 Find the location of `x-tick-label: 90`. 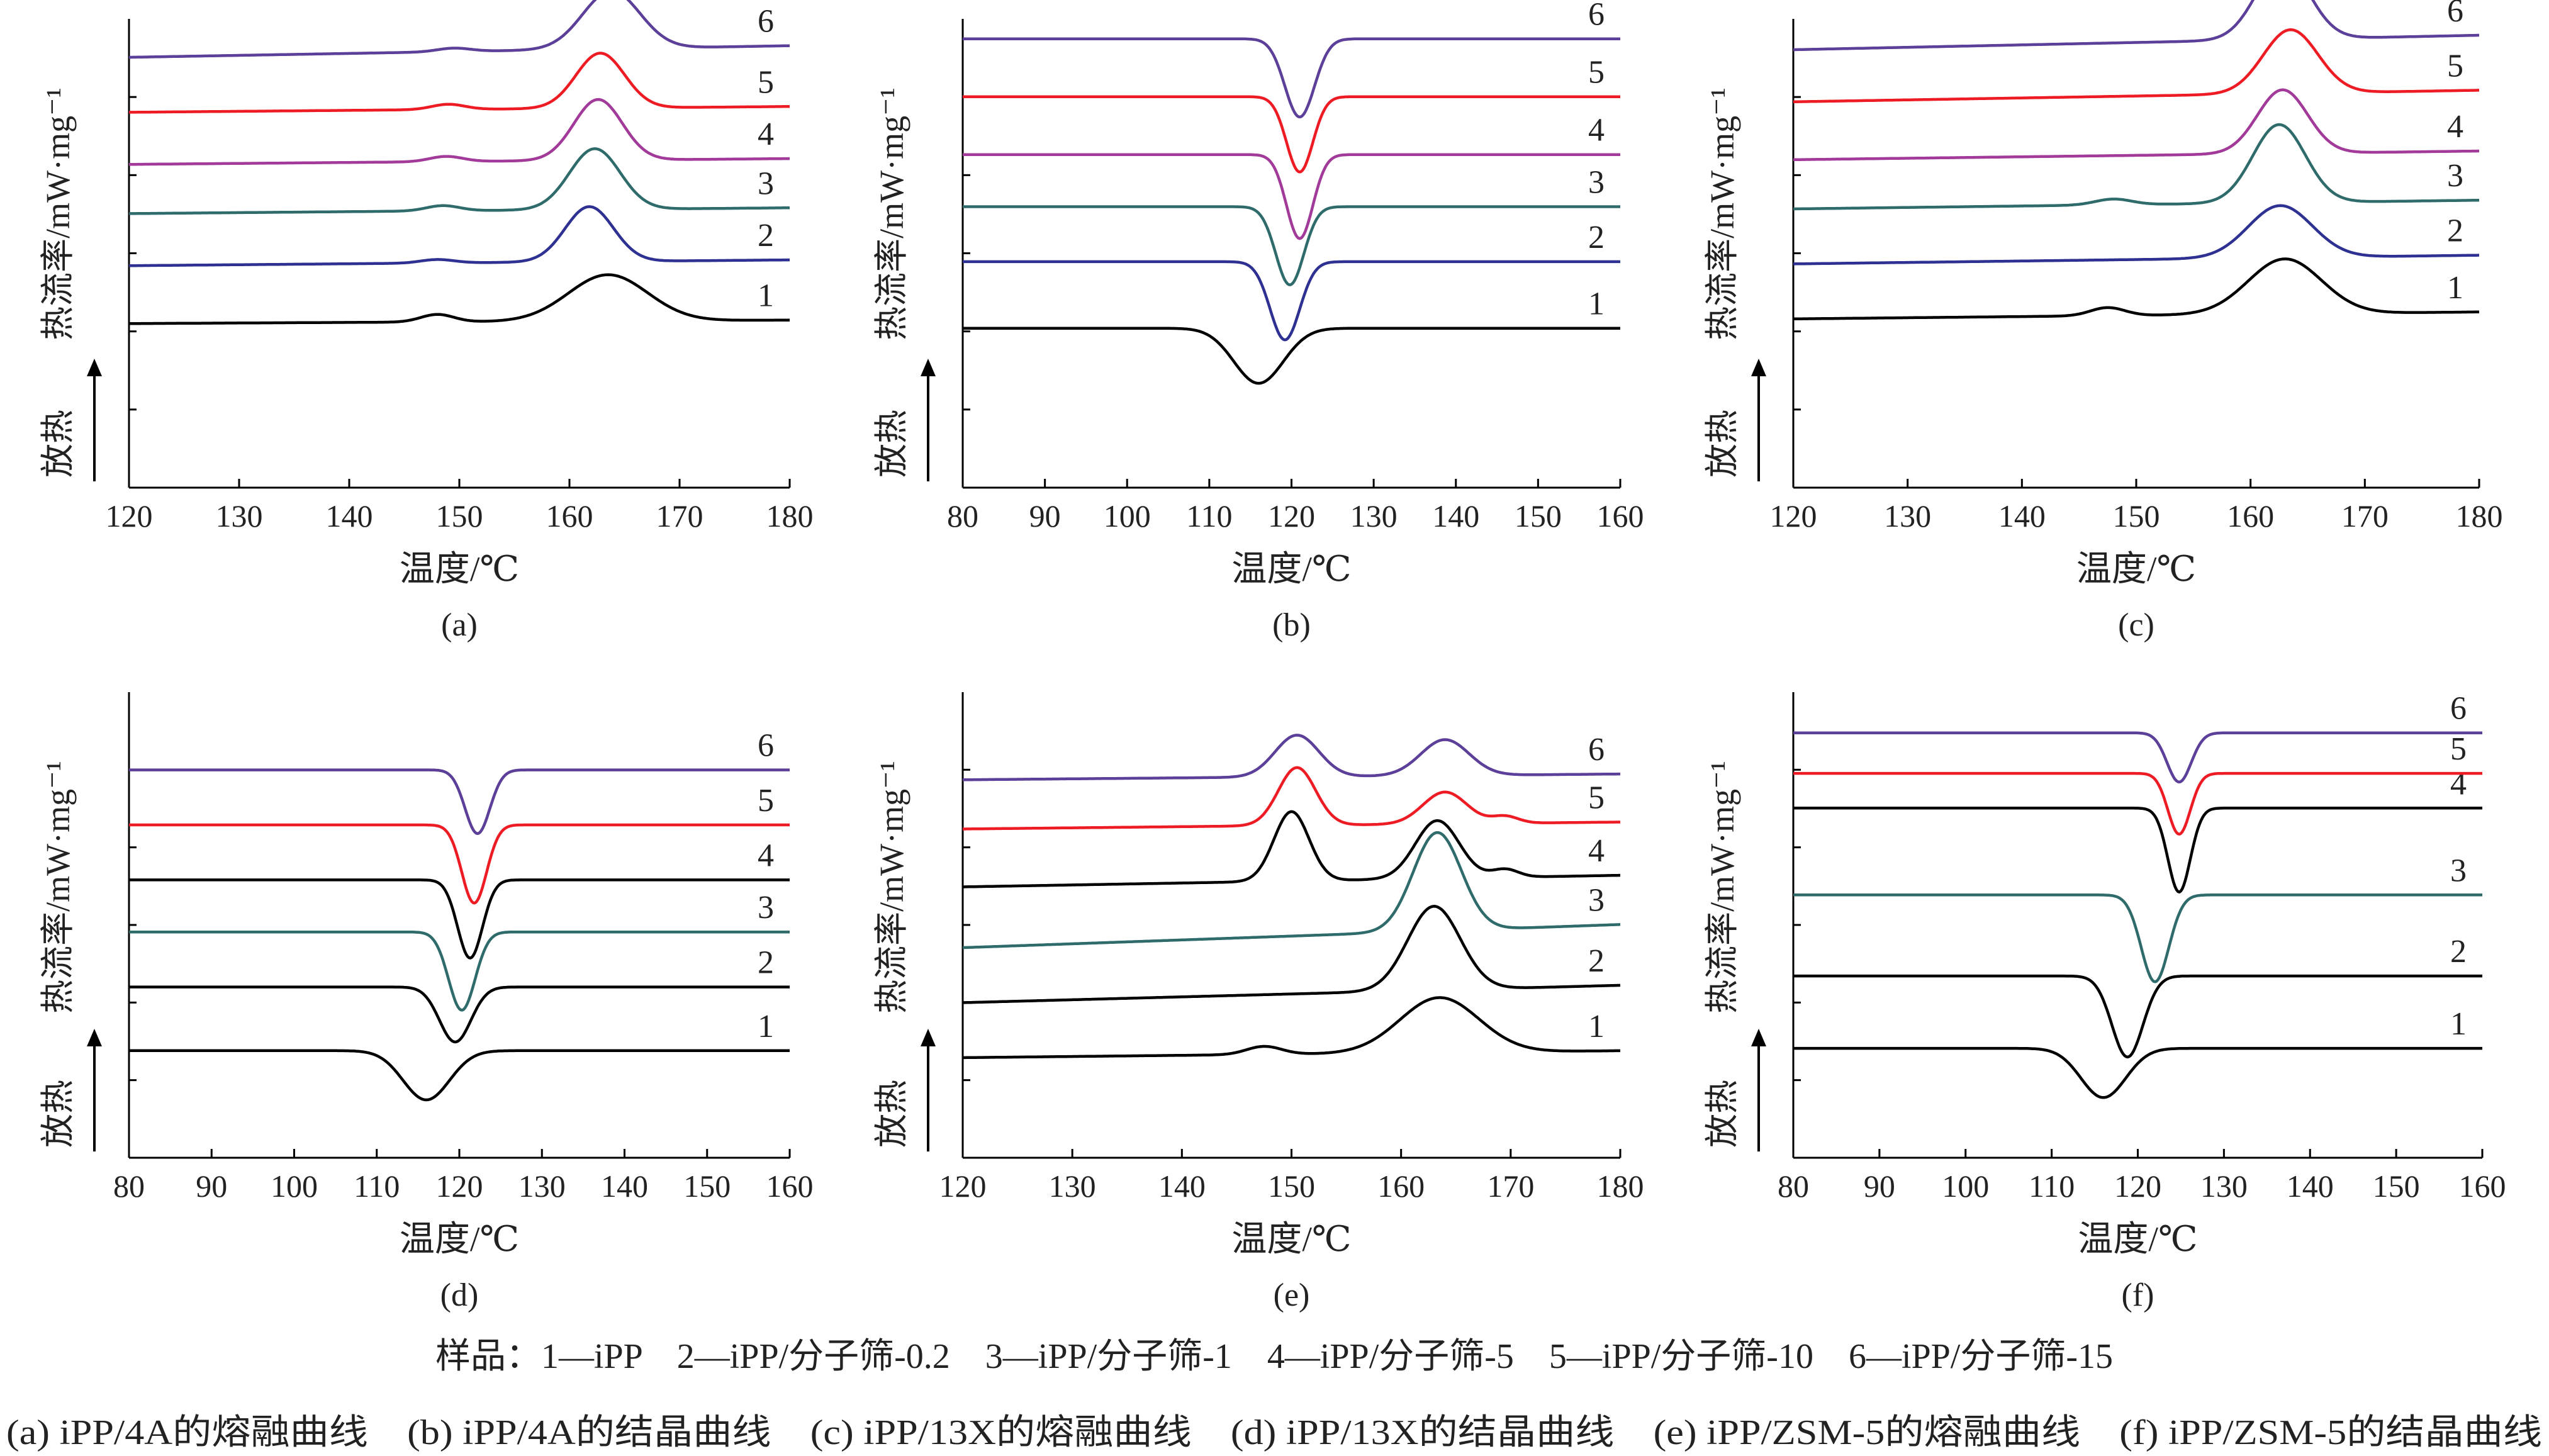

x-tick-label: 90 is located at coordinates (1879, 1186).